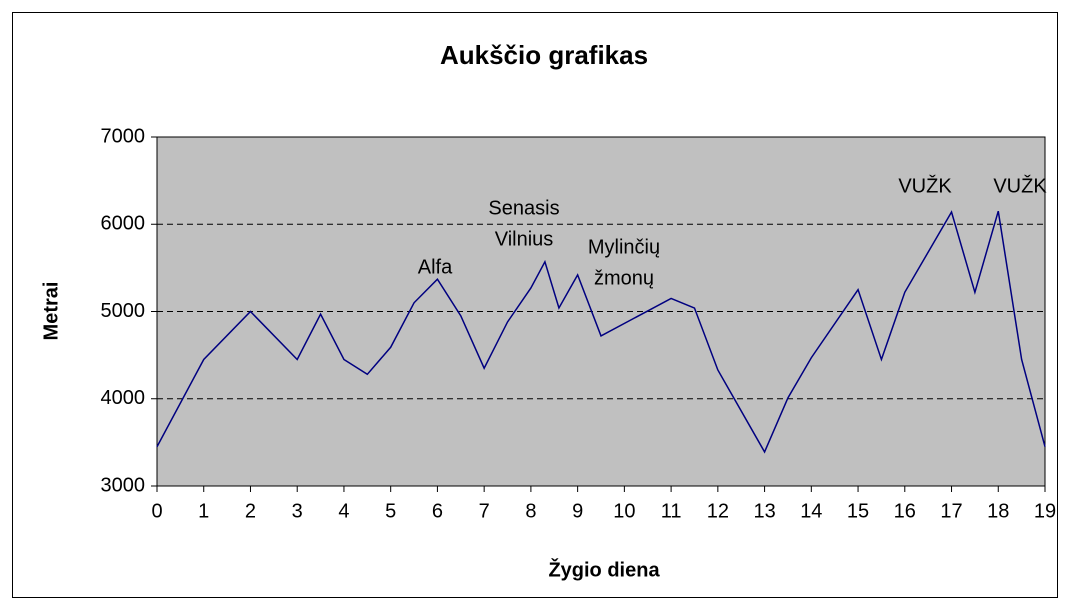 The image size is (1070, 610). Describe the element at coordinates (1045, 511) in the screenshot. I see `x-tick-label: 19` at that location.